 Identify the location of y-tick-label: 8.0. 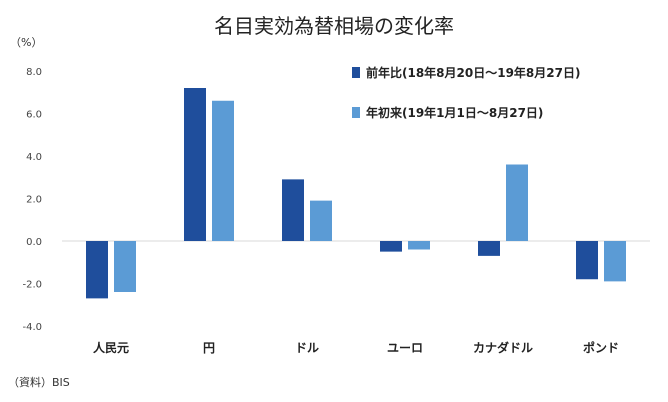
(34, 72).